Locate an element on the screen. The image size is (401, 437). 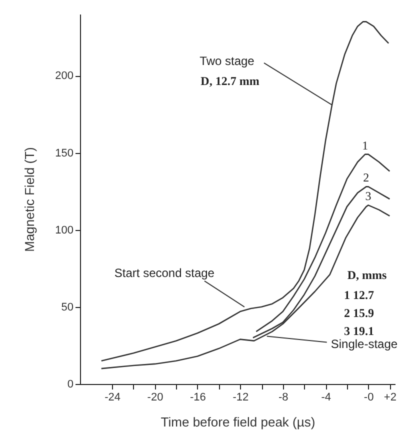
x-tick-label: -24 is located at coordinates (112, 398).